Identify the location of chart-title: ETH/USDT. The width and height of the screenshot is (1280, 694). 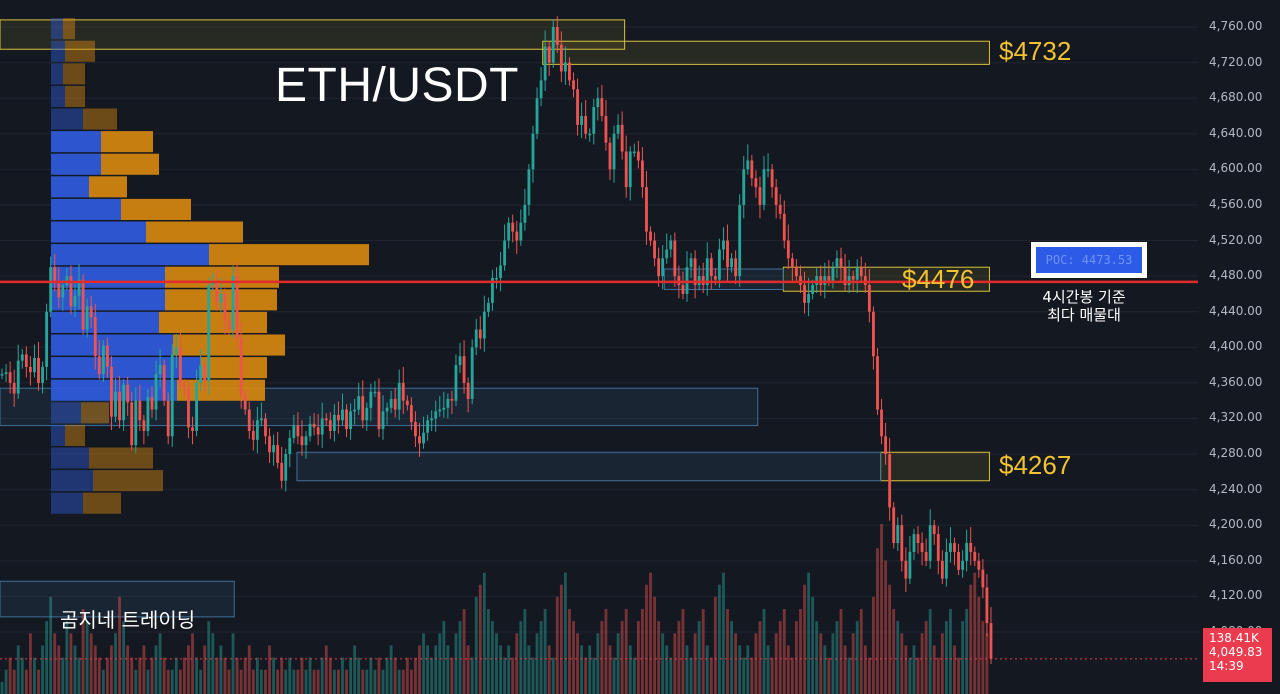
(397, 85).